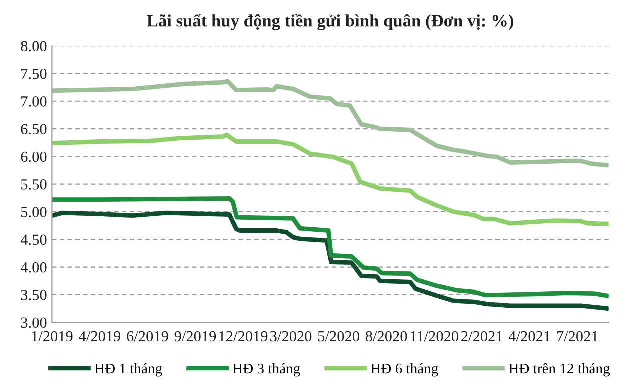 This screenshot has height=384, width=629. Describe the element at coordinates (577, 336) in the screenshot. I see `x-tick-label: 7/2021` at that location.